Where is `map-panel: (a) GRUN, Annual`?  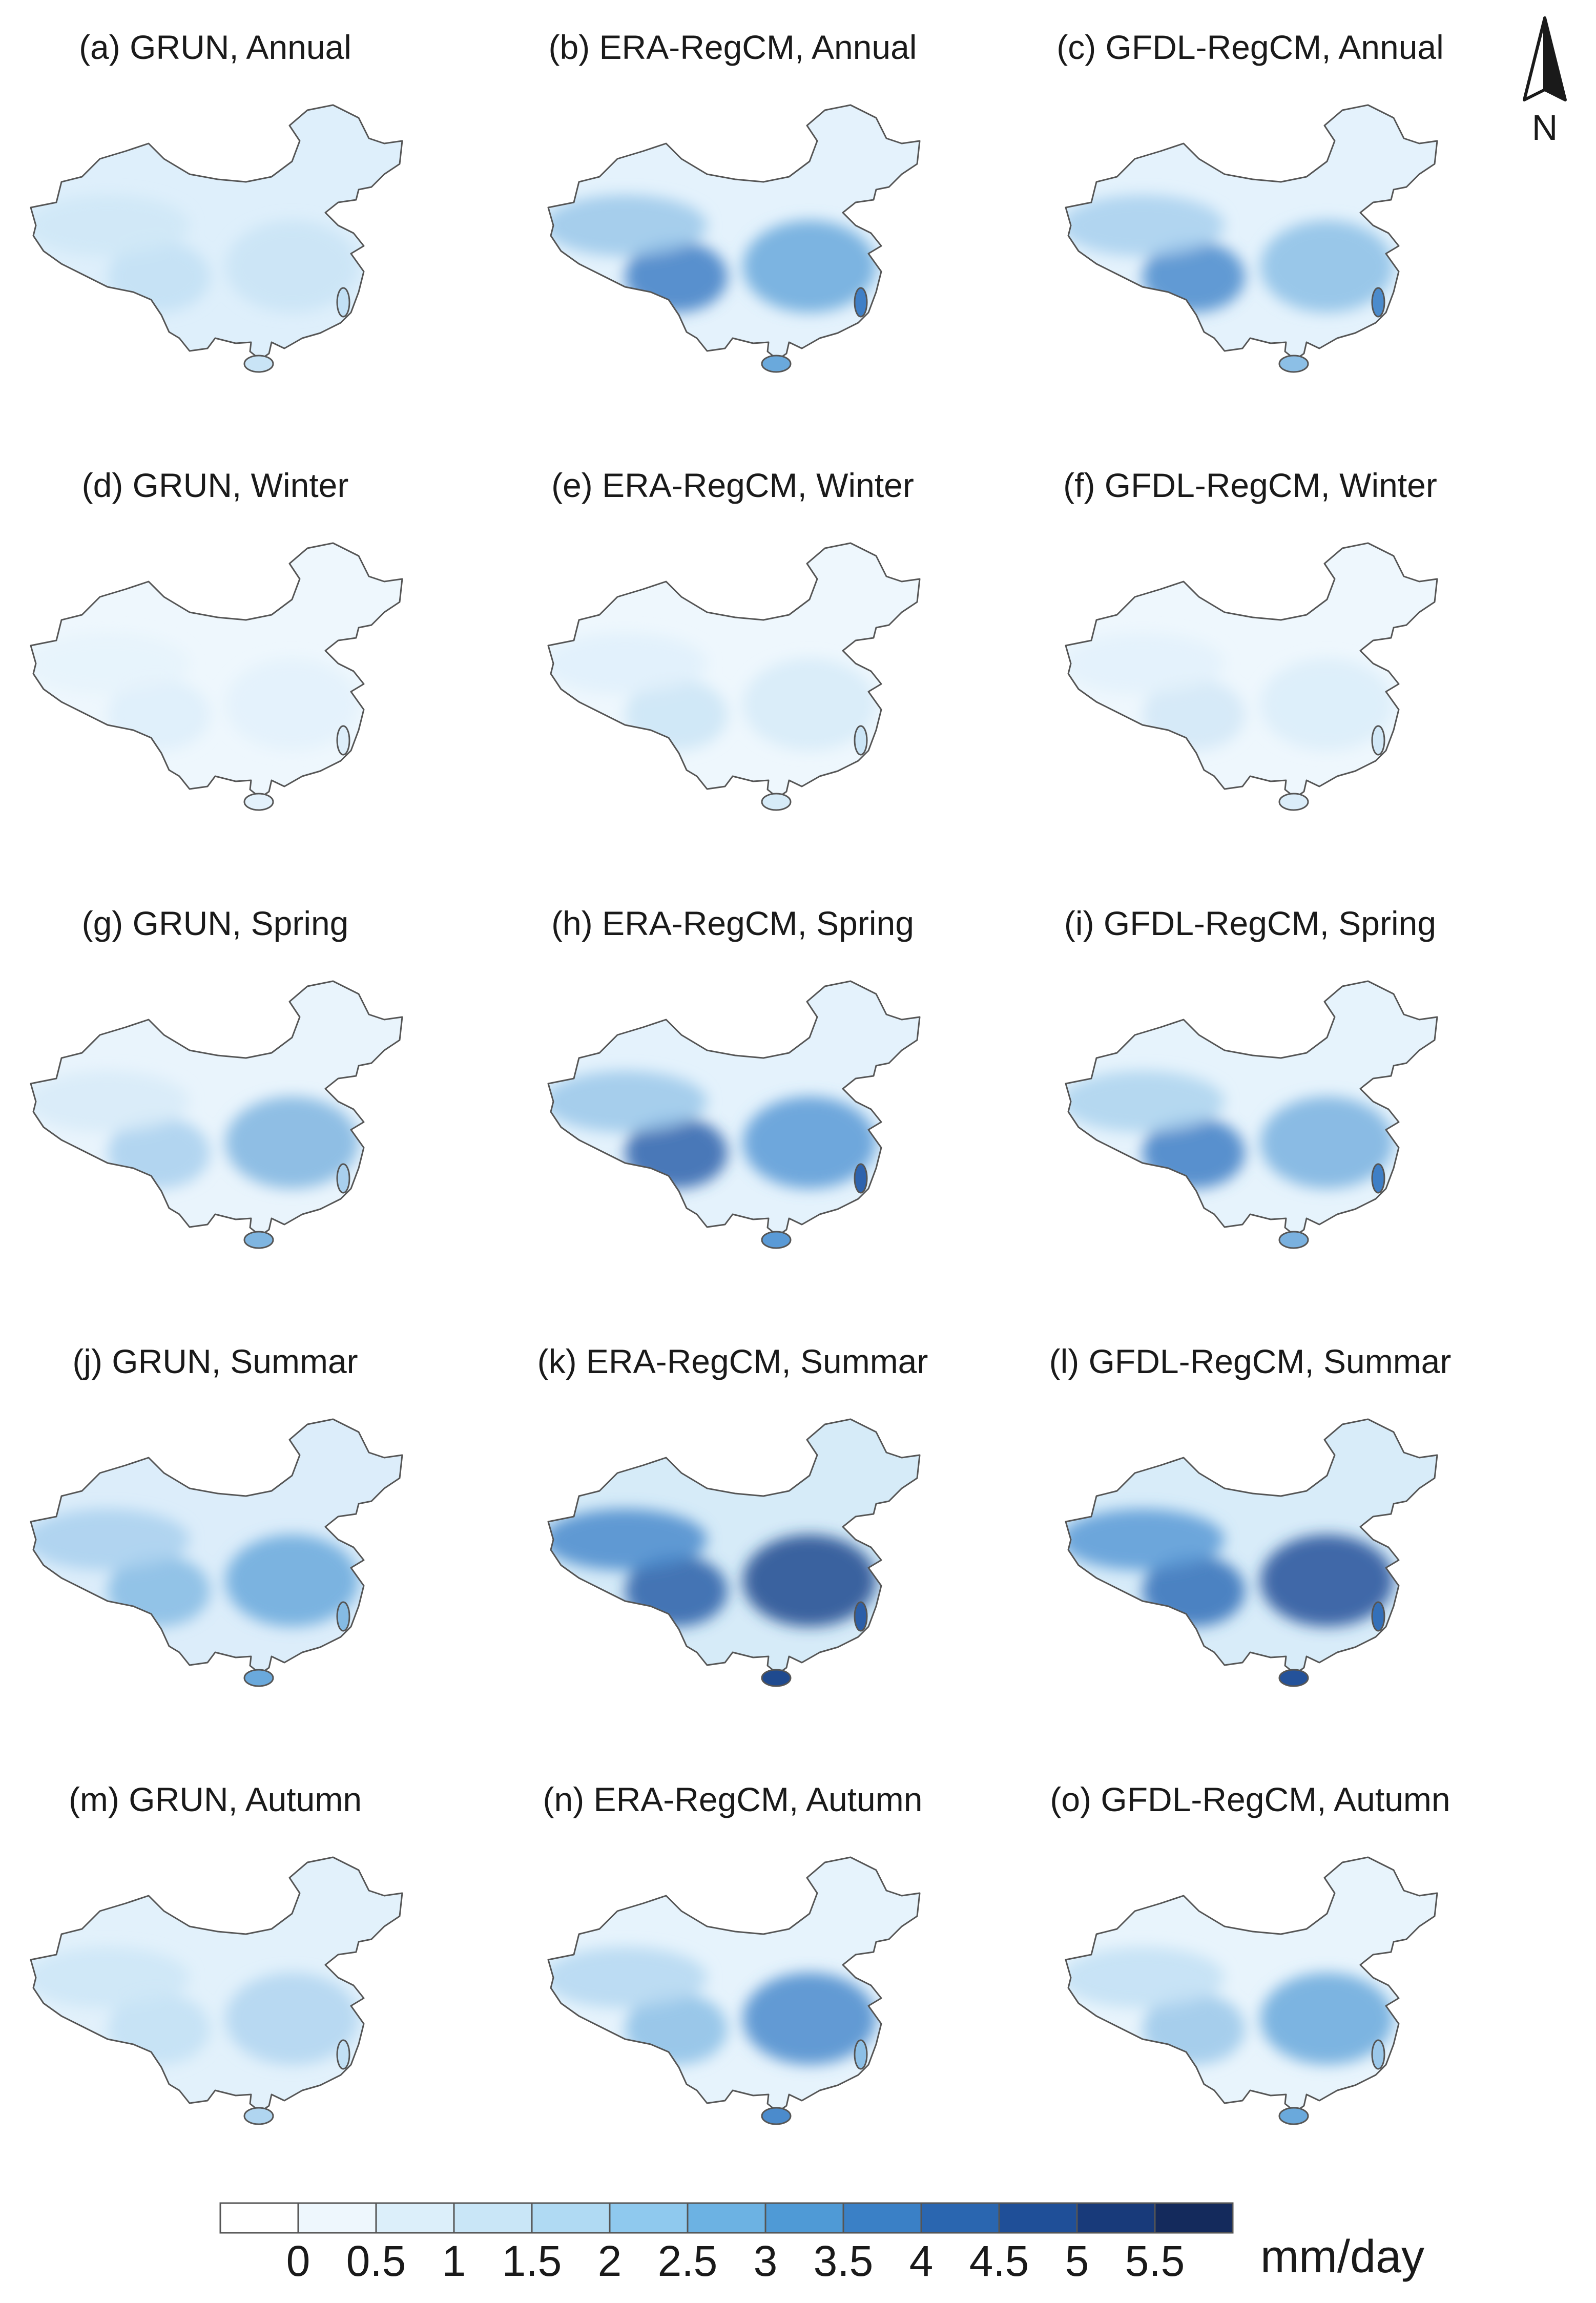 map-panel: (a) GRUN, Annual is located at coordinates (216, 200).